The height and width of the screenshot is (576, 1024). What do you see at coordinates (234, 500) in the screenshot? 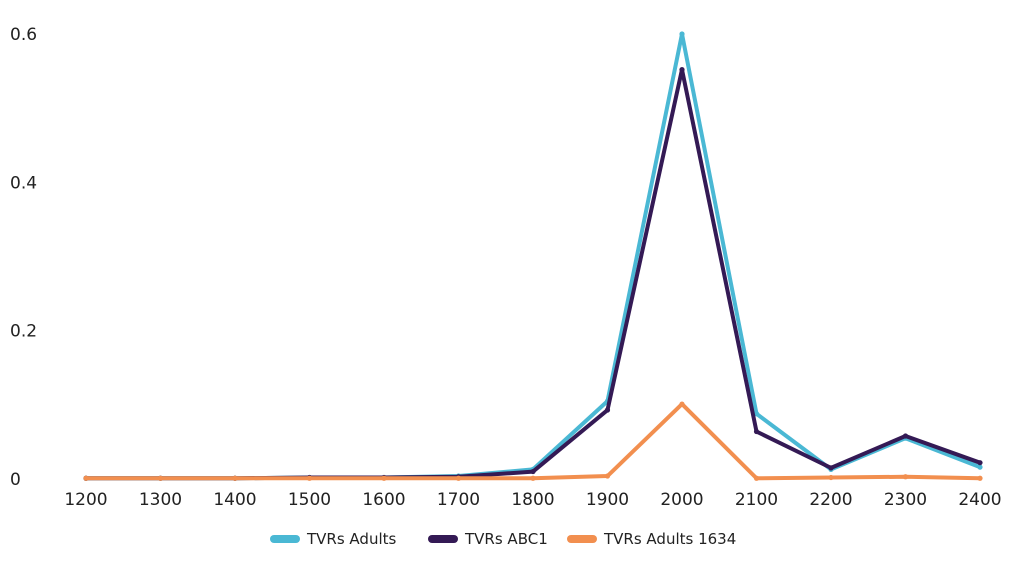
I see `x-tick-label: 1400` at bounding box center [234, 500].